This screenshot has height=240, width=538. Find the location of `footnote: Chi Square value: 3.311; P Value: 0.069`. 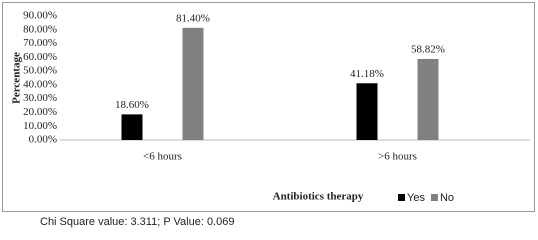

footnote: Chi Square value: 3.311; P Value: 0.069 is located at coordinates (137, 222).